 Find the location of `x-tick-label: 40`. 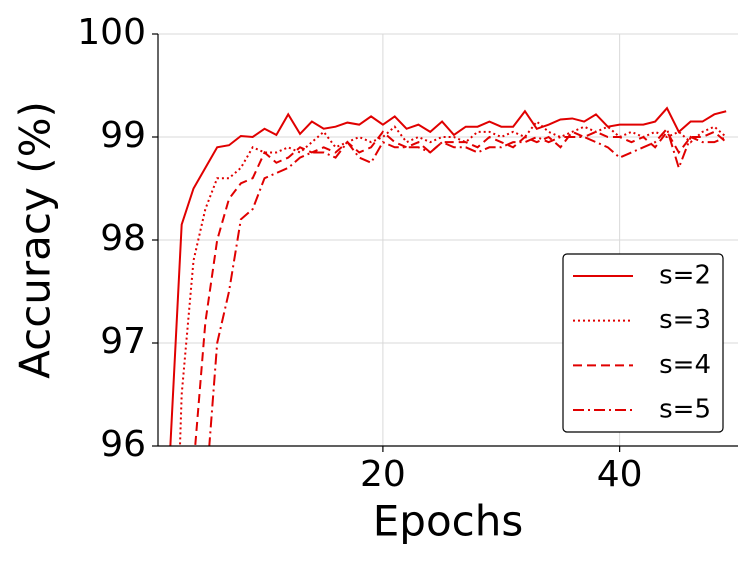

x-tick-label: 40 is located at coordinates (620, 474).